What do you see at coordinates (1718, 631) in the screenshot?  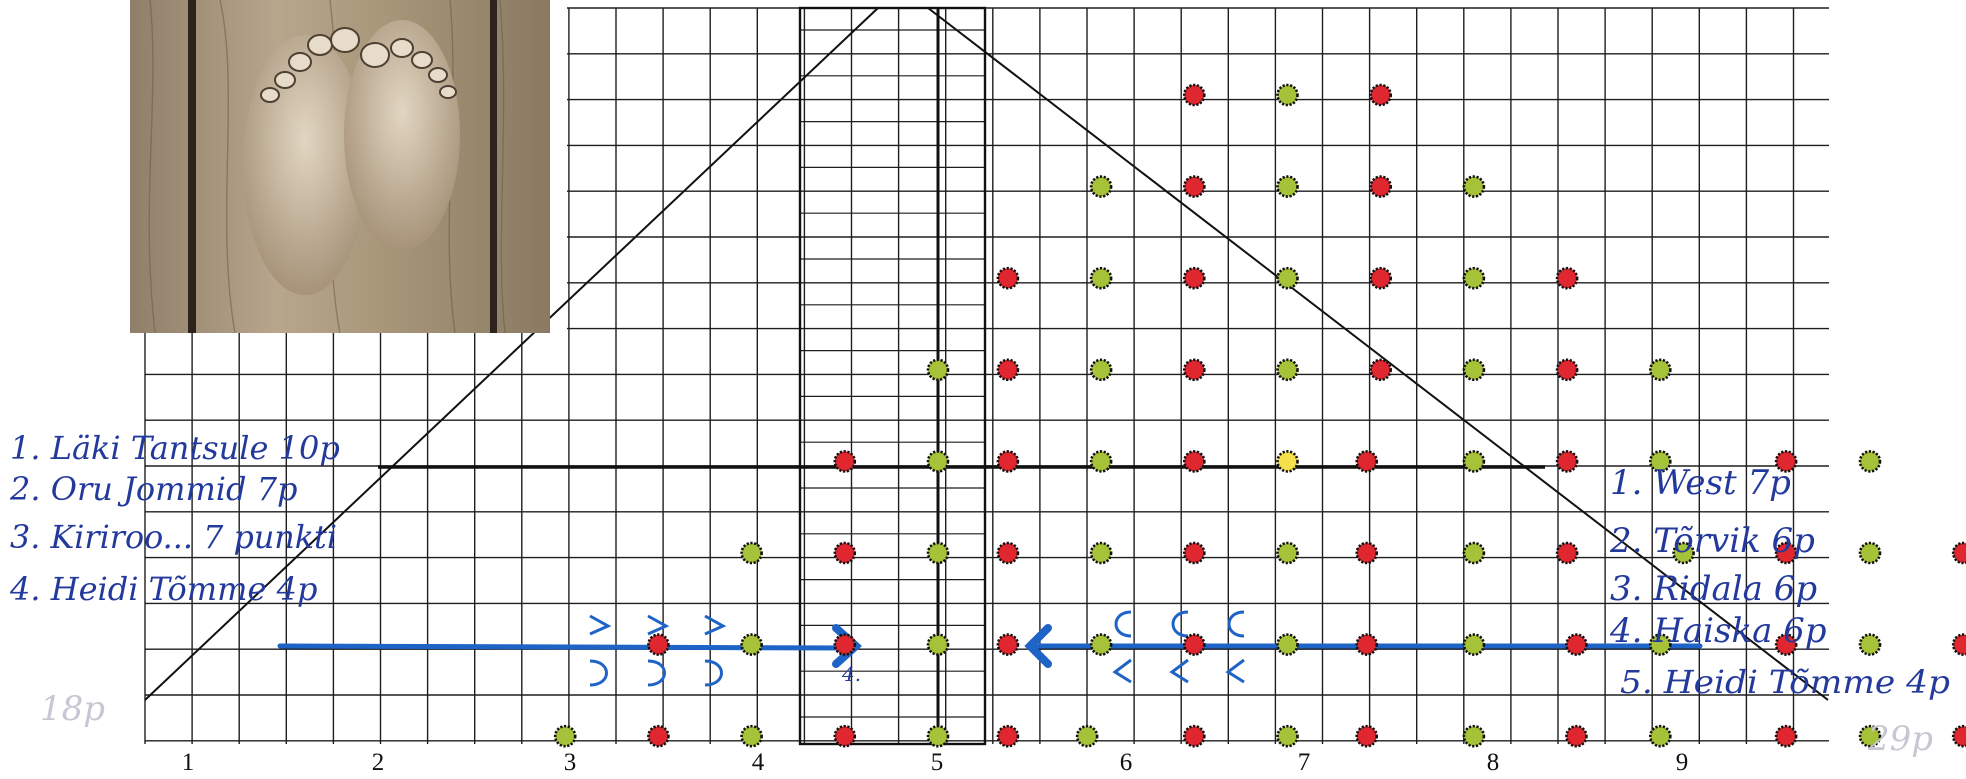 I see `right-list-item-4: 4. Haiska 6p` at bounding box center [1718, 631].